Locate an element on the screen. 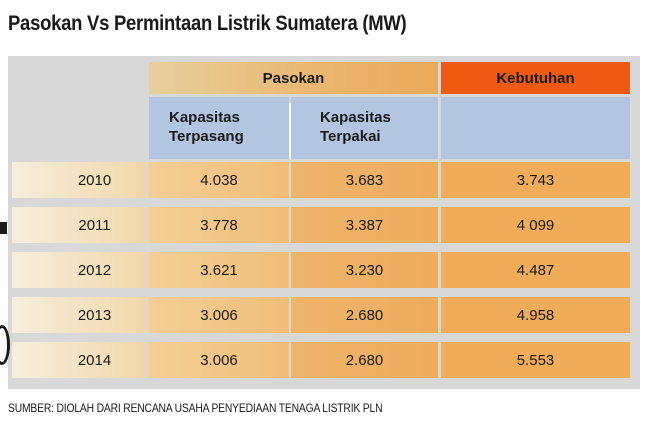 The height and width of the screenshot is (429, 650). subheader-terpasang-line1: Kapasitas is located at coordinates (204, 117).